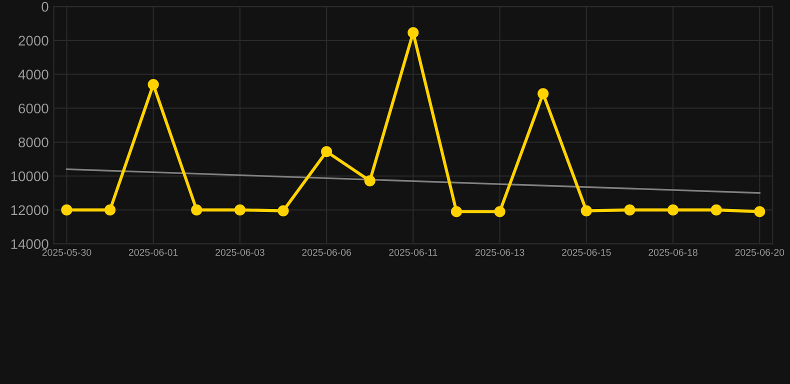 Image resolution: width=790 pixels, height=384 pixels. I want to click on x-tick-label: 2025-06-15, so click(586, 252).